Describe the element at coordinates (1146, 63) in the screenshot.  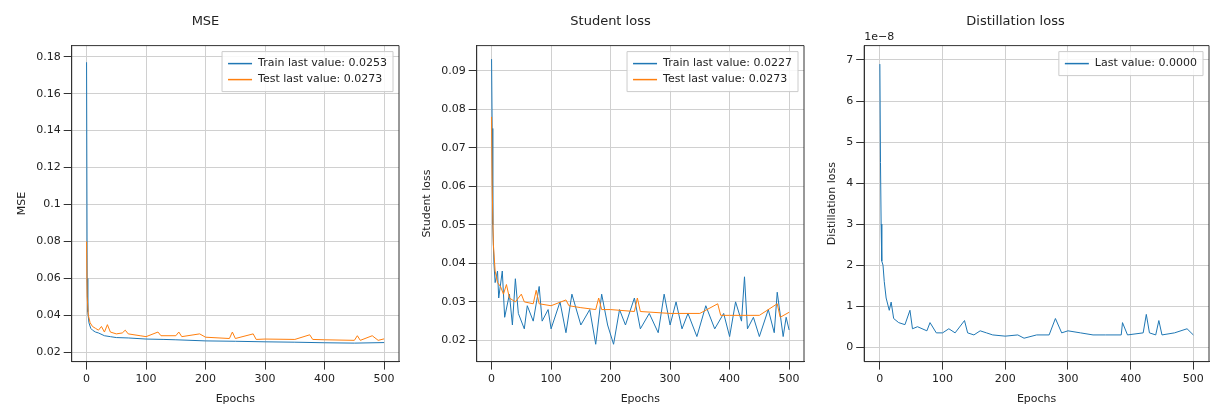
I see `legend-label: Last value: 0.0000` at that location.